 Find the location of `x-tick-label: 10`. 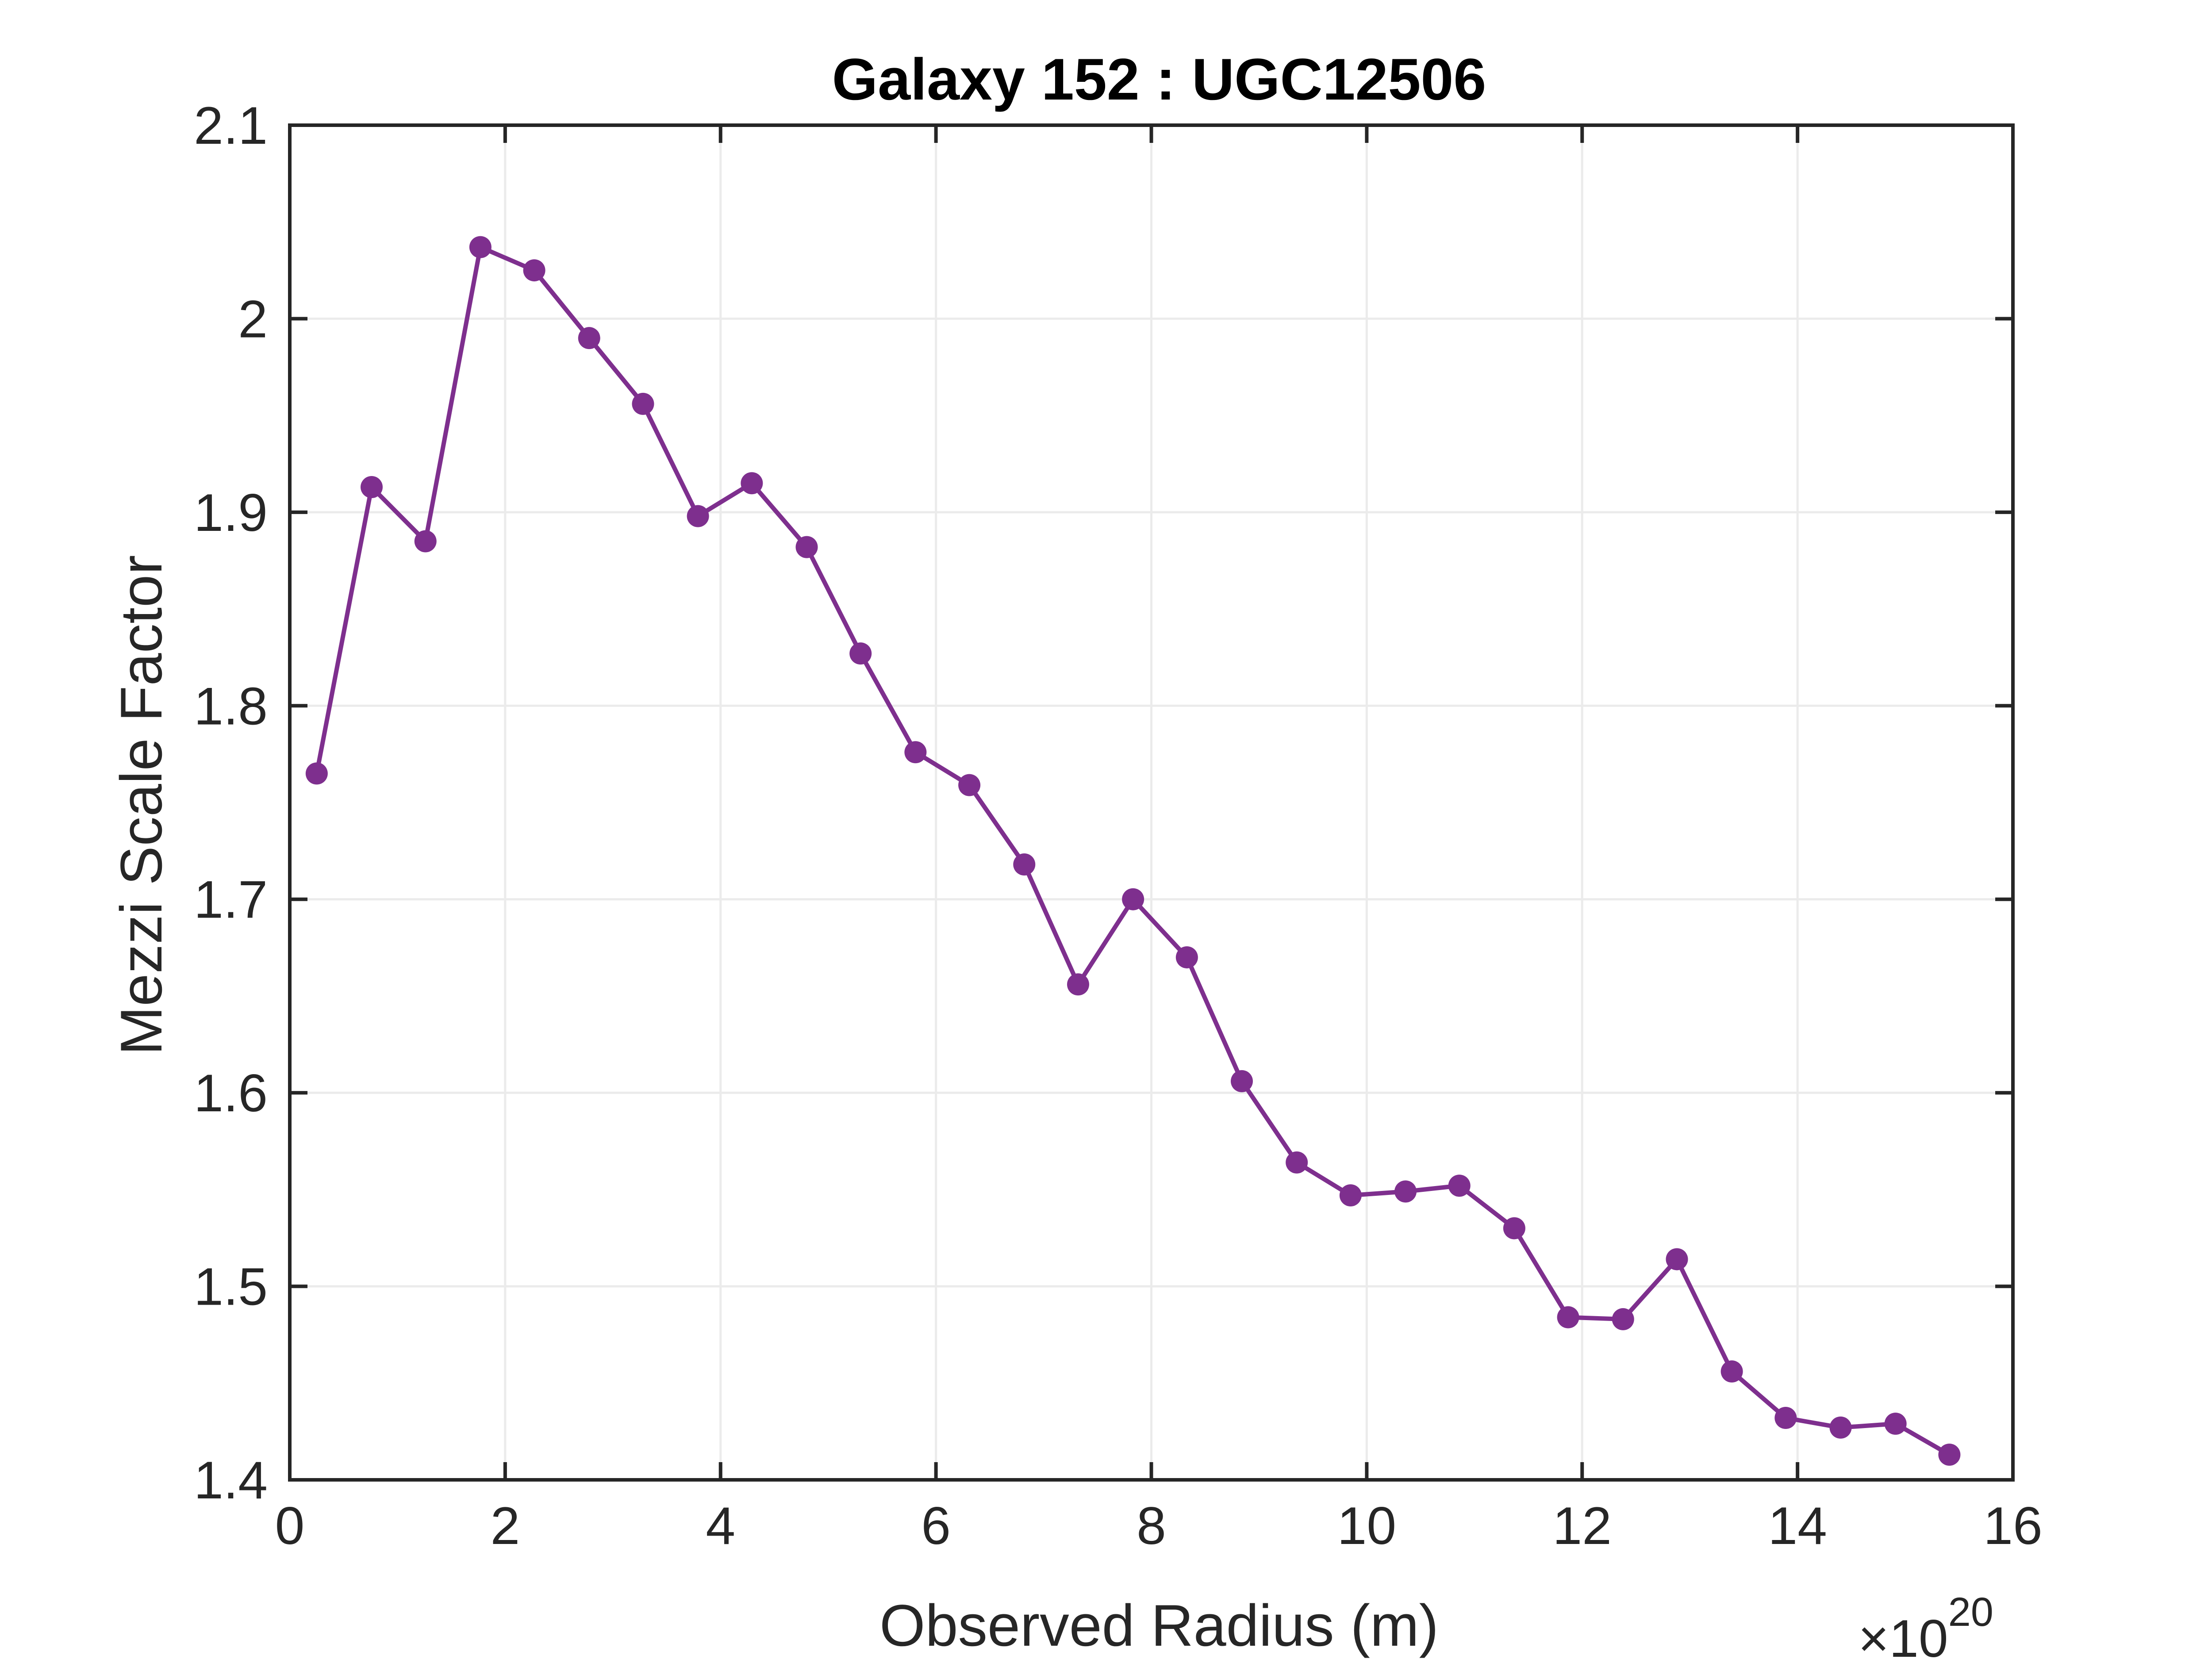

x-tick-label: 10 is located at coordinates (1367, 1526).